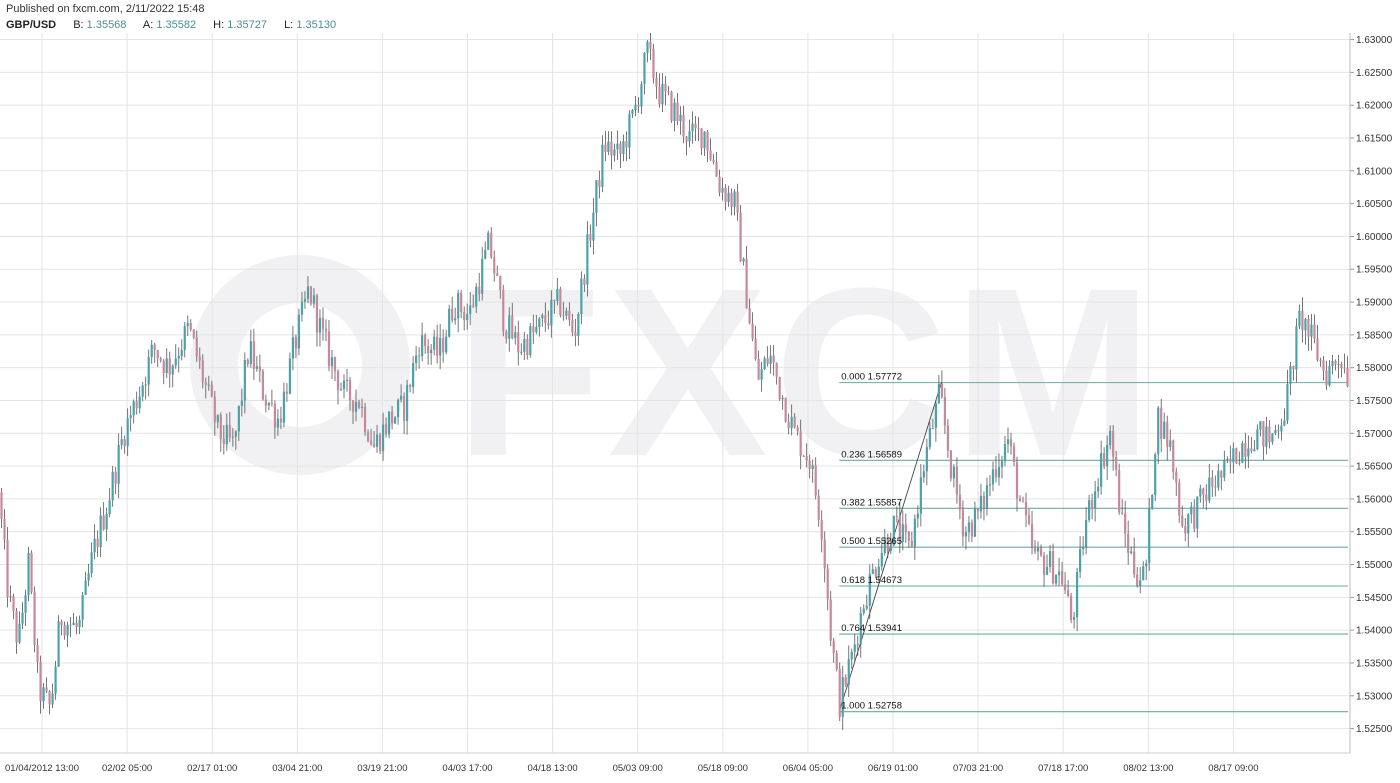 The image size is (1400, 783). Describe the element at coordinates (638, 768) in the screenshot. I see `time-tick-label: 05/03 09:00` at that location.